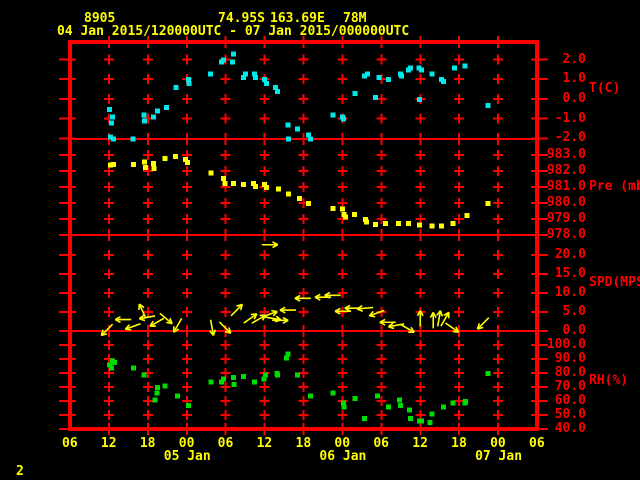 Image resolution: width=640 pixels, height=480 pixels. What do you see at coordinates (566, 234) in the screenshot?
I see `pressure-tick-label: 978.0` at bounding box center [566, 234].